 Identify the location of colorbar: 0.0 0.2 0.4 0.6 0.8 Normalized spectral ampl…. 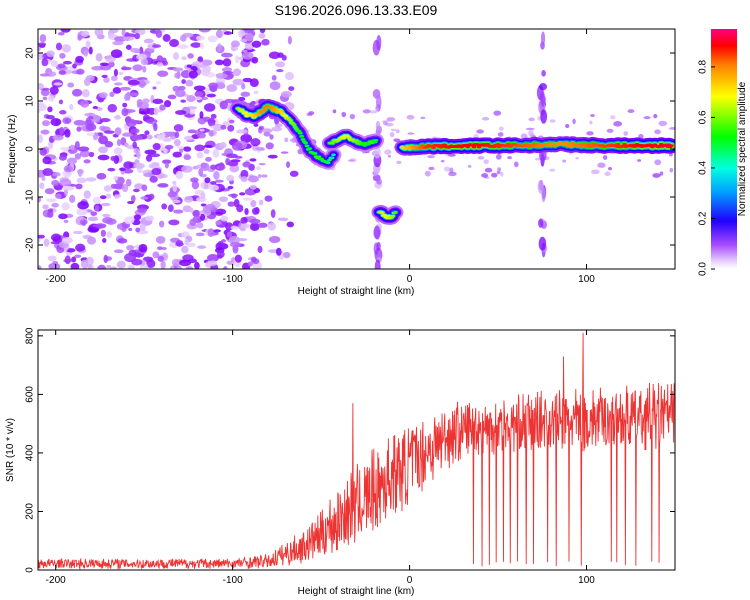
(723, 152).